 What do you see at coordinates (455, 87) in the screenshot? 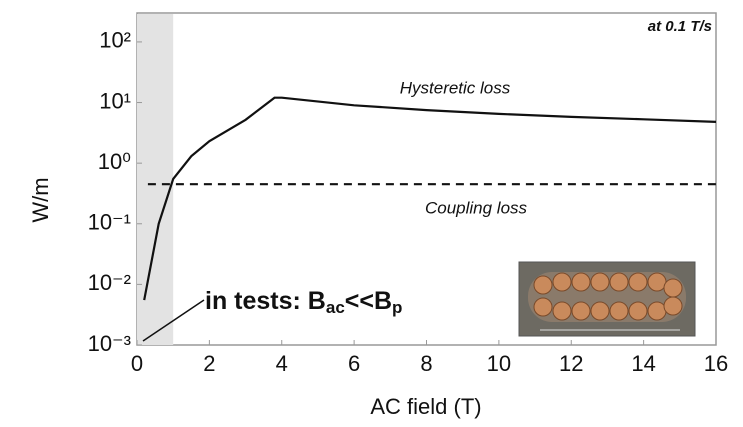
I see `series-label: Hysteretic loss` at bounding box center [455, 87].